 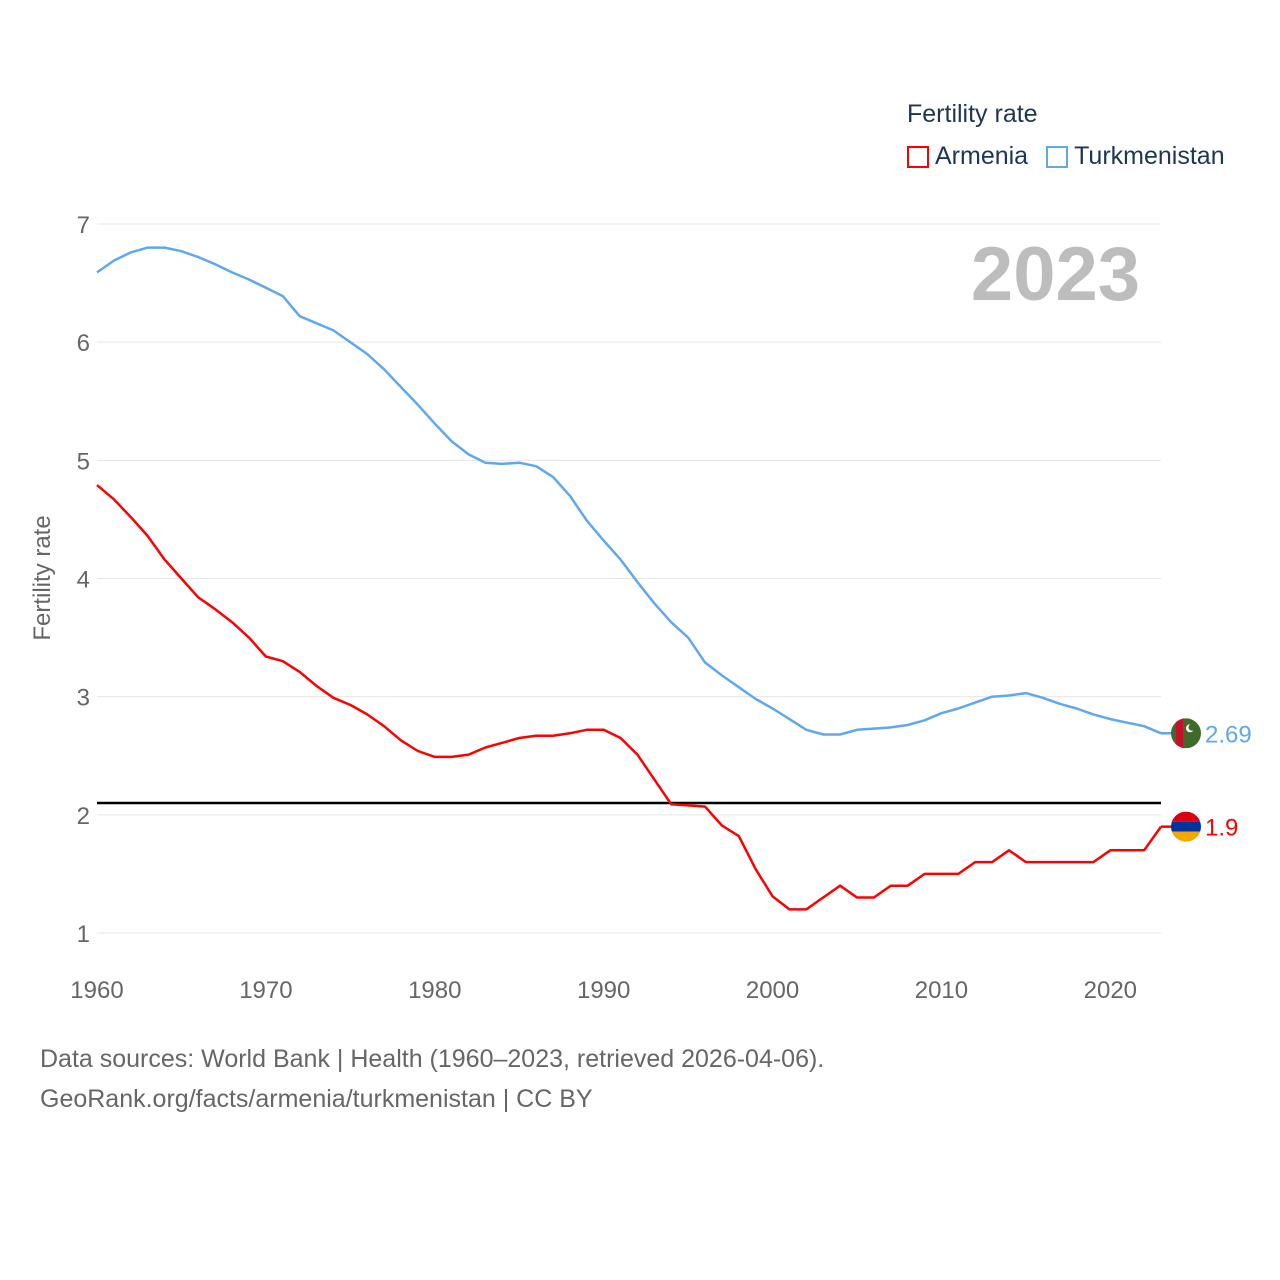 I want to click on x-tick-label: 1970, so click(x=265, y=990).